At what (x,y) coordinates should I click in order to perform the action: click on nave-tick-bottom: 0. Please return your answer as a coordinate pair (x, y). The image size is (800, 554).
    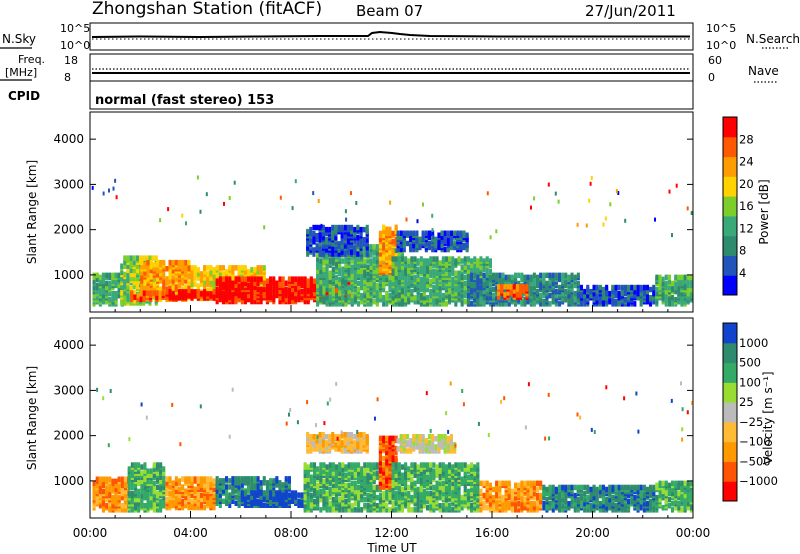
    Looking at the image, I should click on (711, 77).